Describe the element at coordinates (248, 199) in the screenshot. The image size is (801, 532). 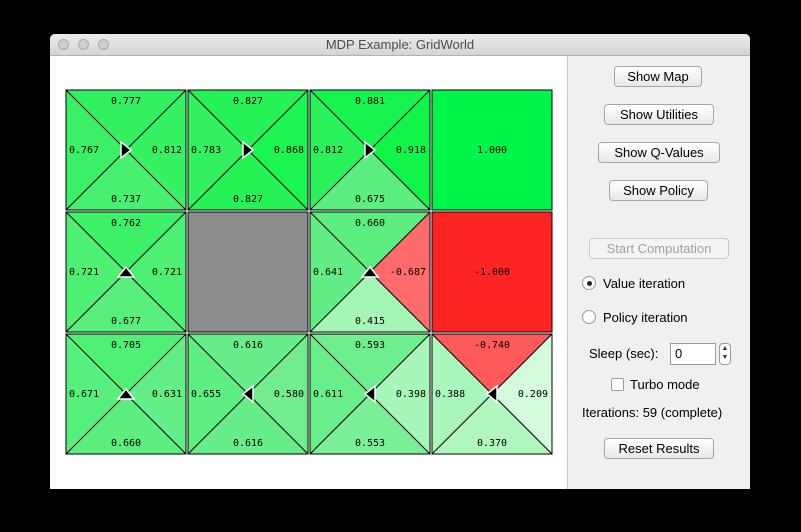
I see `q-value-south: 0.827` at that location.